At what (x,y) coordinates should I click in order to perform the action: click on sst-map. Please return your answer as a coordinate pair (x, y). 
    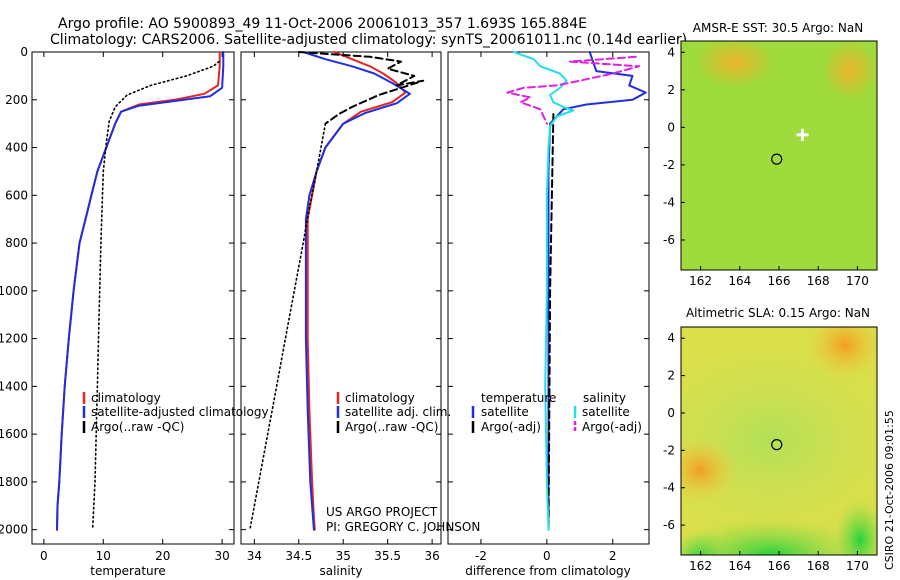
    Looking at the image, I should click on (779, 155).